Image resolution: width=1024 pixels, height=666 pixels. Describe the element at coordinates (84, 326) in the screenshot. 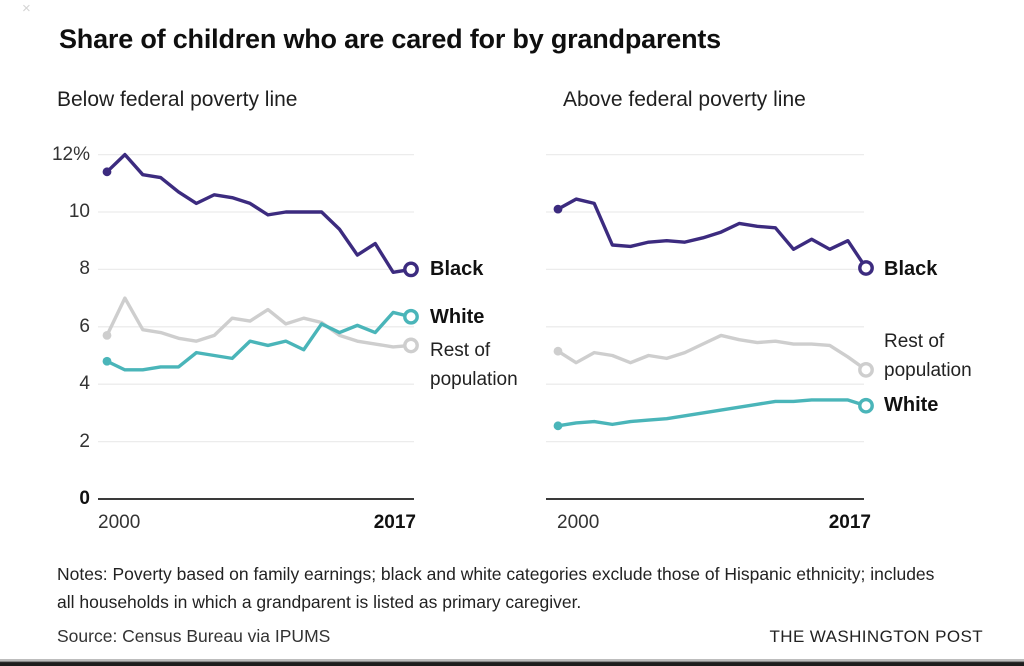

I see `y-tick-label-6: 6` at that location.